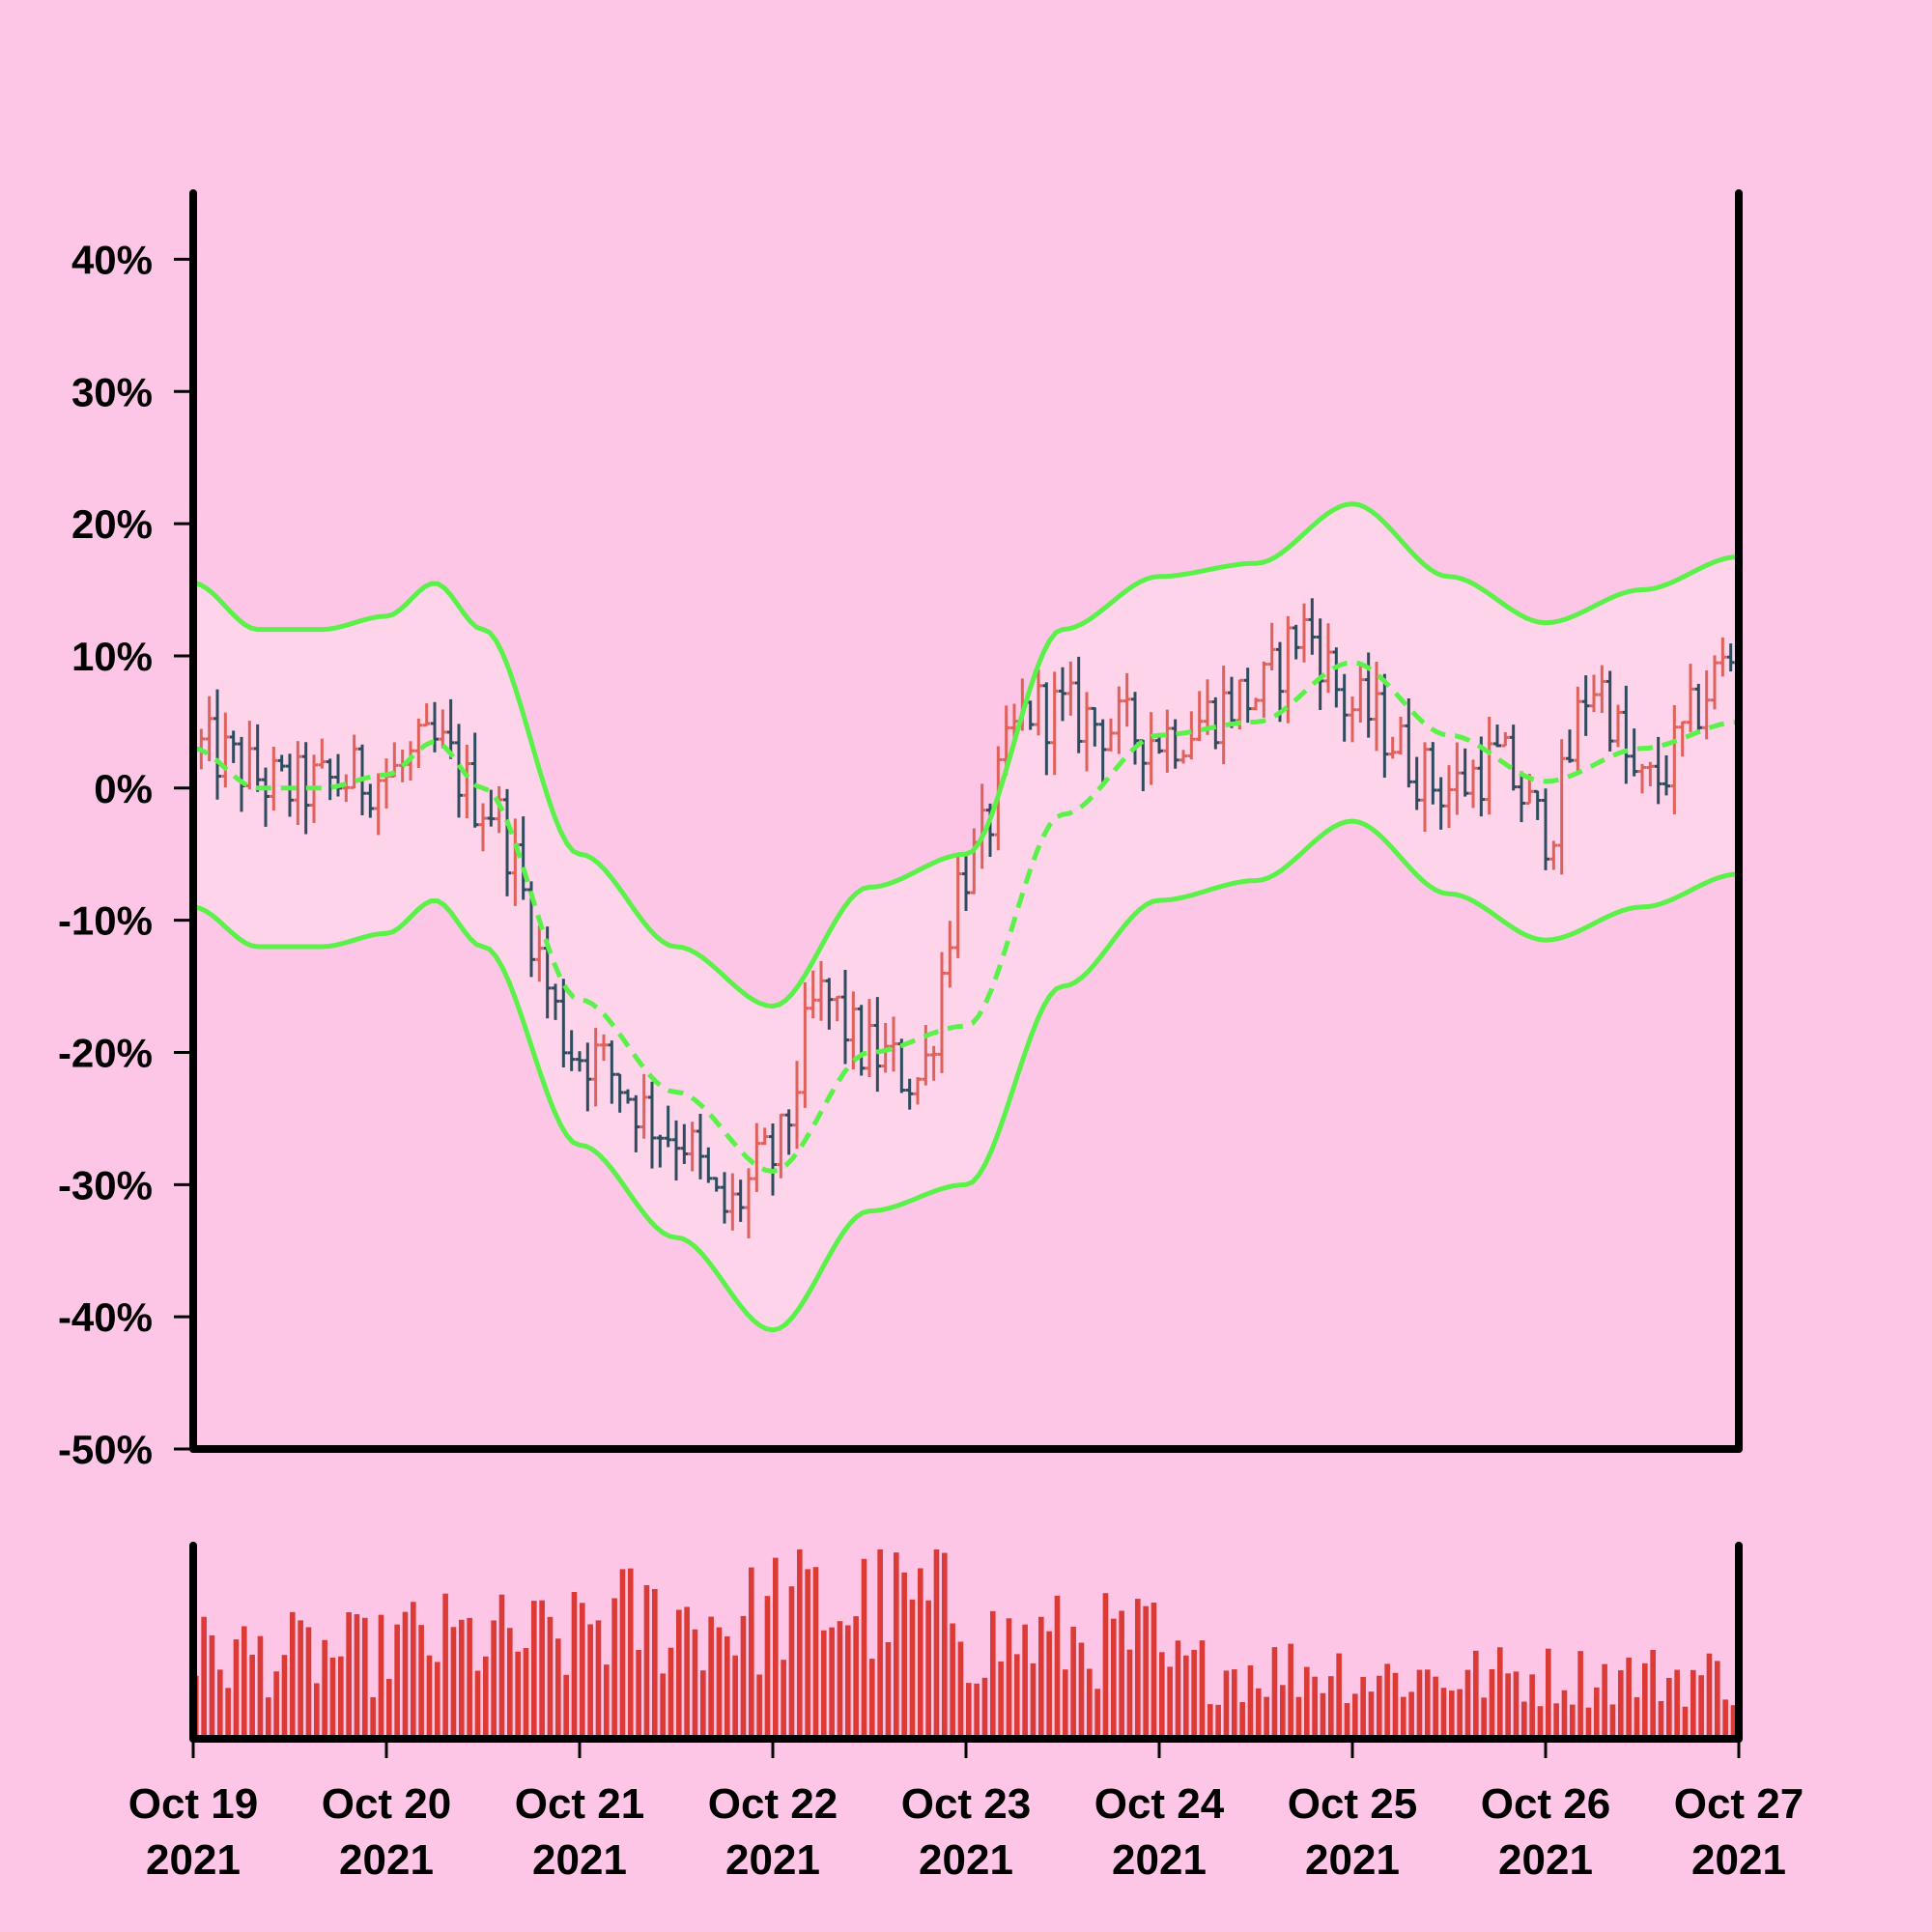 The image size is (1932, 1932). What do you see at coordinates (105, 921) in the screenshot?
I see `y-tick-label: -10%` at bounding box center [105, 921].